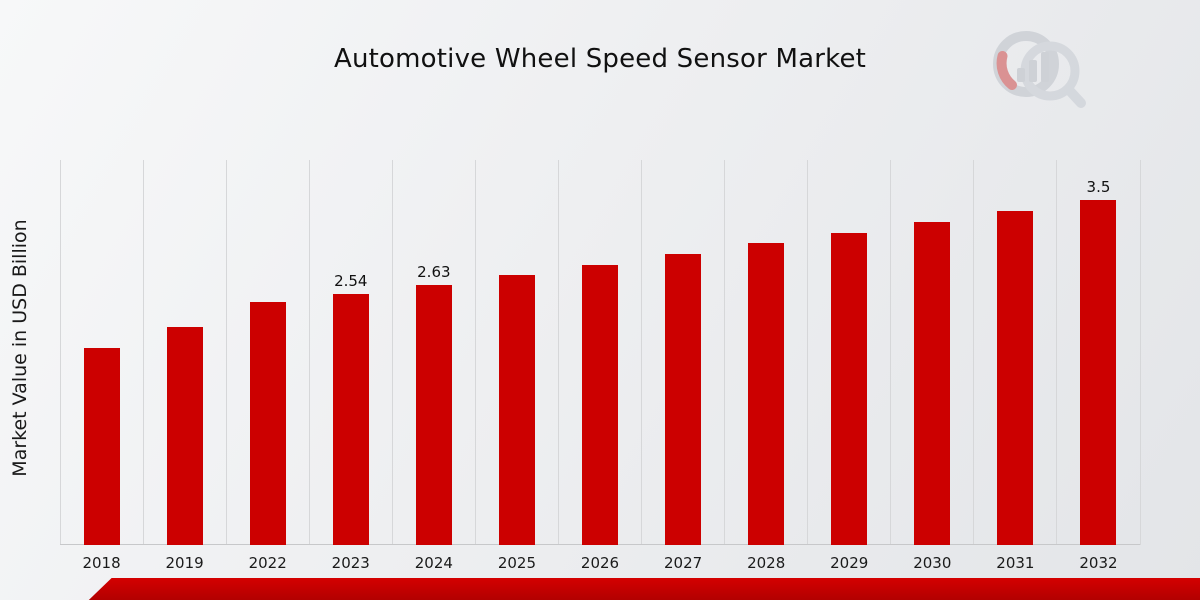 This screenshot has width=1200, height=600. Describe the element at coordinates (516, 409) in the screenshot. I see `bar-2025` at that location.